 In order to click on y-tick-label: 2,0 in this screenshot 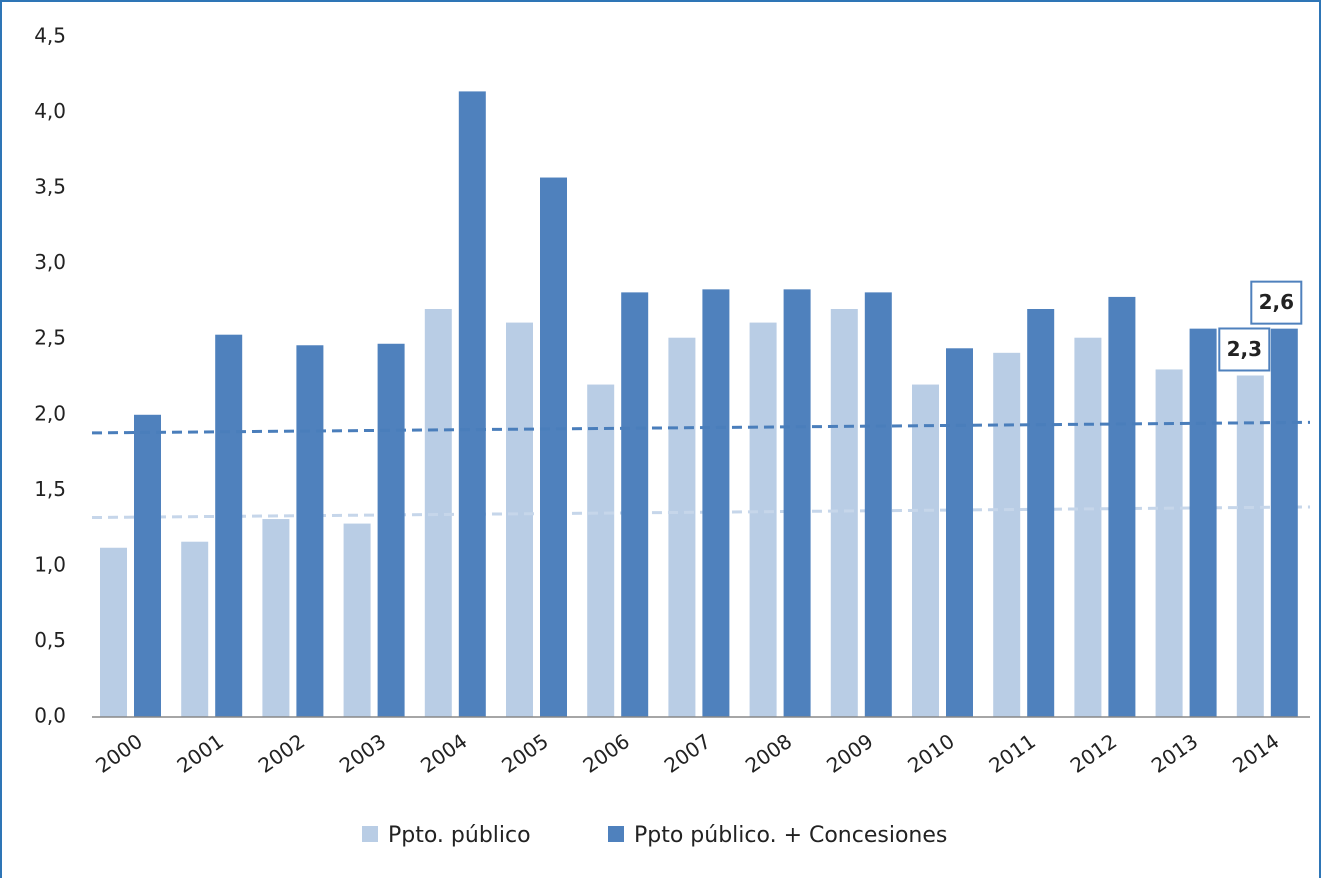, I will do `click(50, 413)`.